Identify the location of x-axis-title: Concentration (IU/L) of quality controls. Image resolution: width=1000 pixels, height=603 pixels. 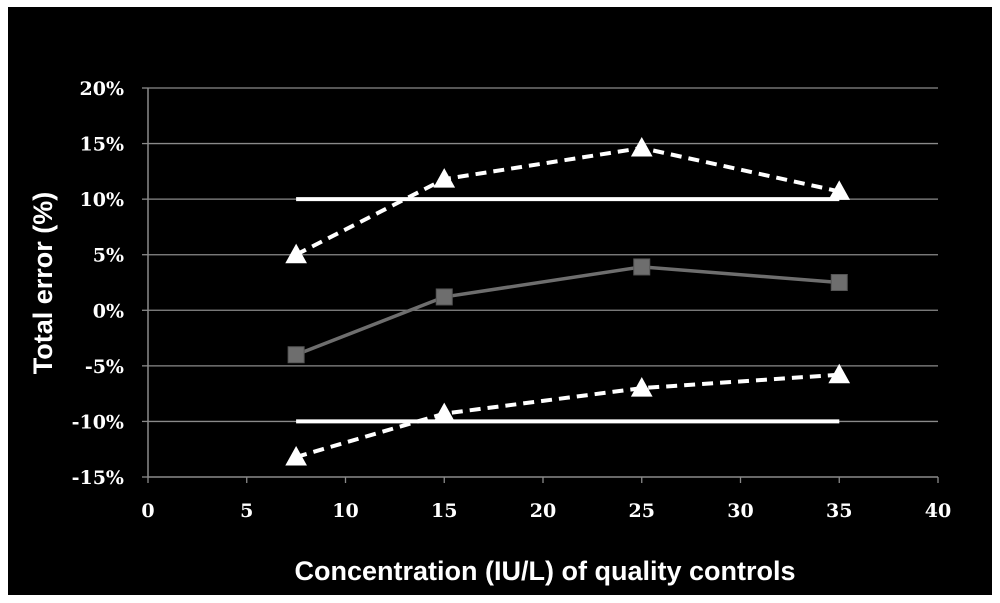
(545, 571).